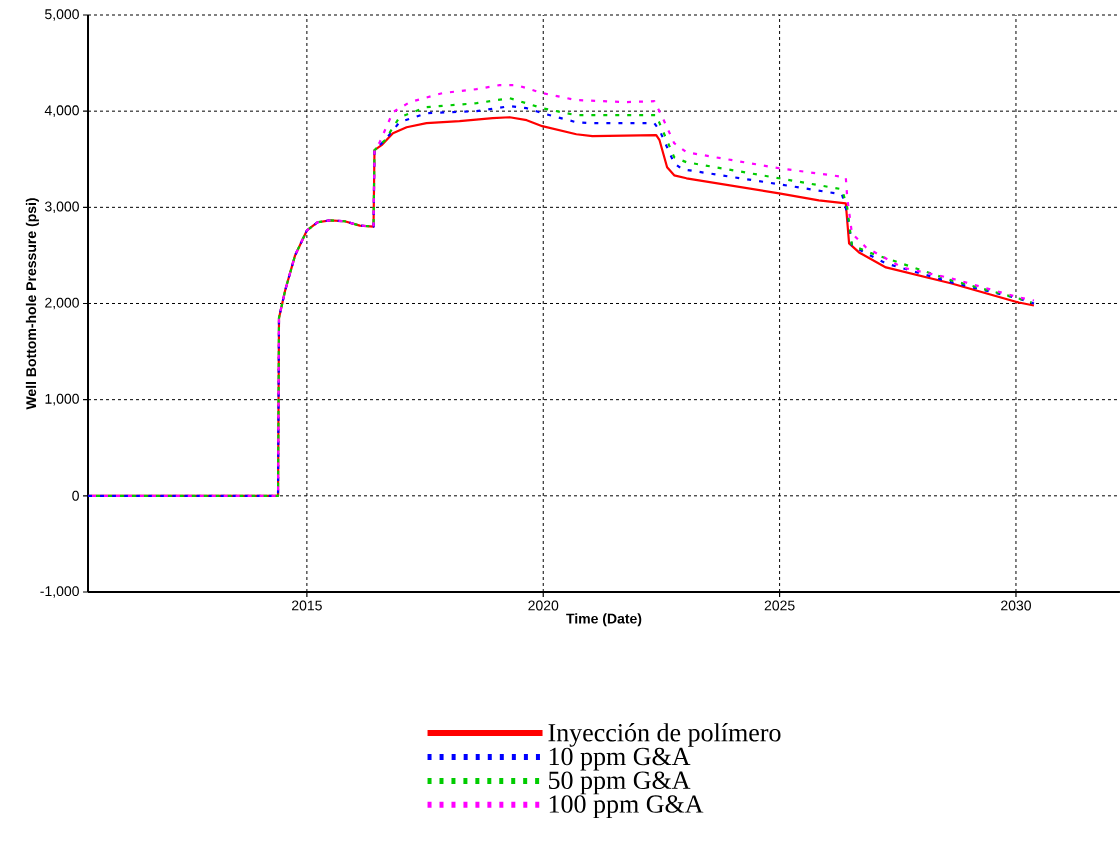  Describe the element at coordinates (61, 207) in the screenshot. I see `y-tick-label: 3,000` at that location.